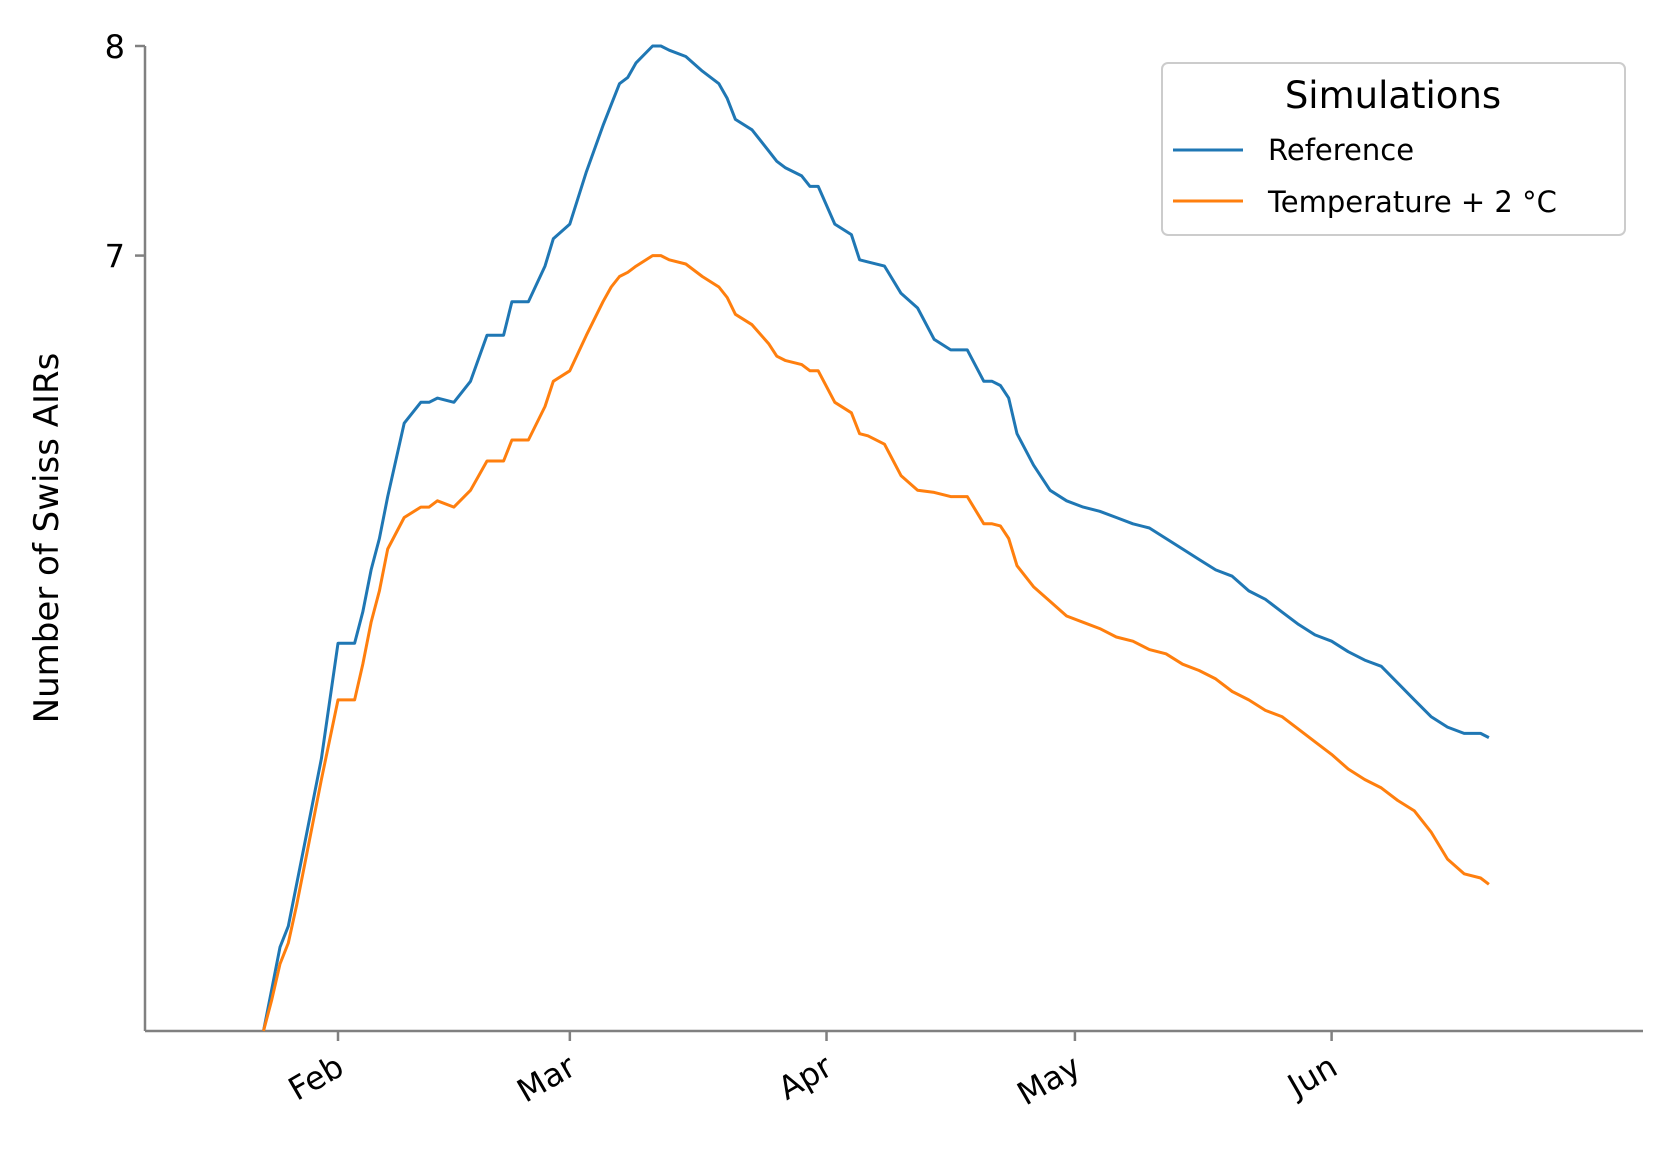 Image resolution: width=1662 pixels, height=1164 pixels. Describe the element at coordinates (125, 152) in the screenshot. I see `y-axis-ticks: 78` at that location.